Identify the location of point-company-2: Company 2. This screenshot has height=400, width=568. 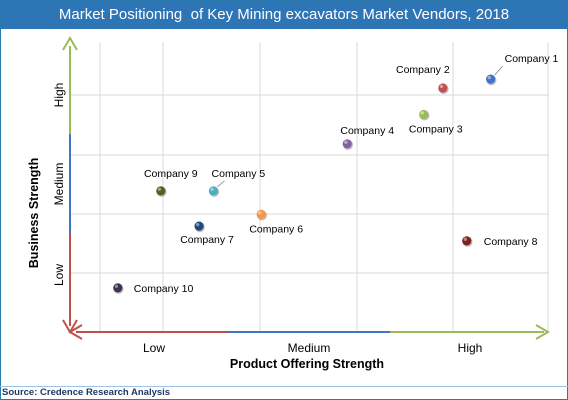
(423, 79).